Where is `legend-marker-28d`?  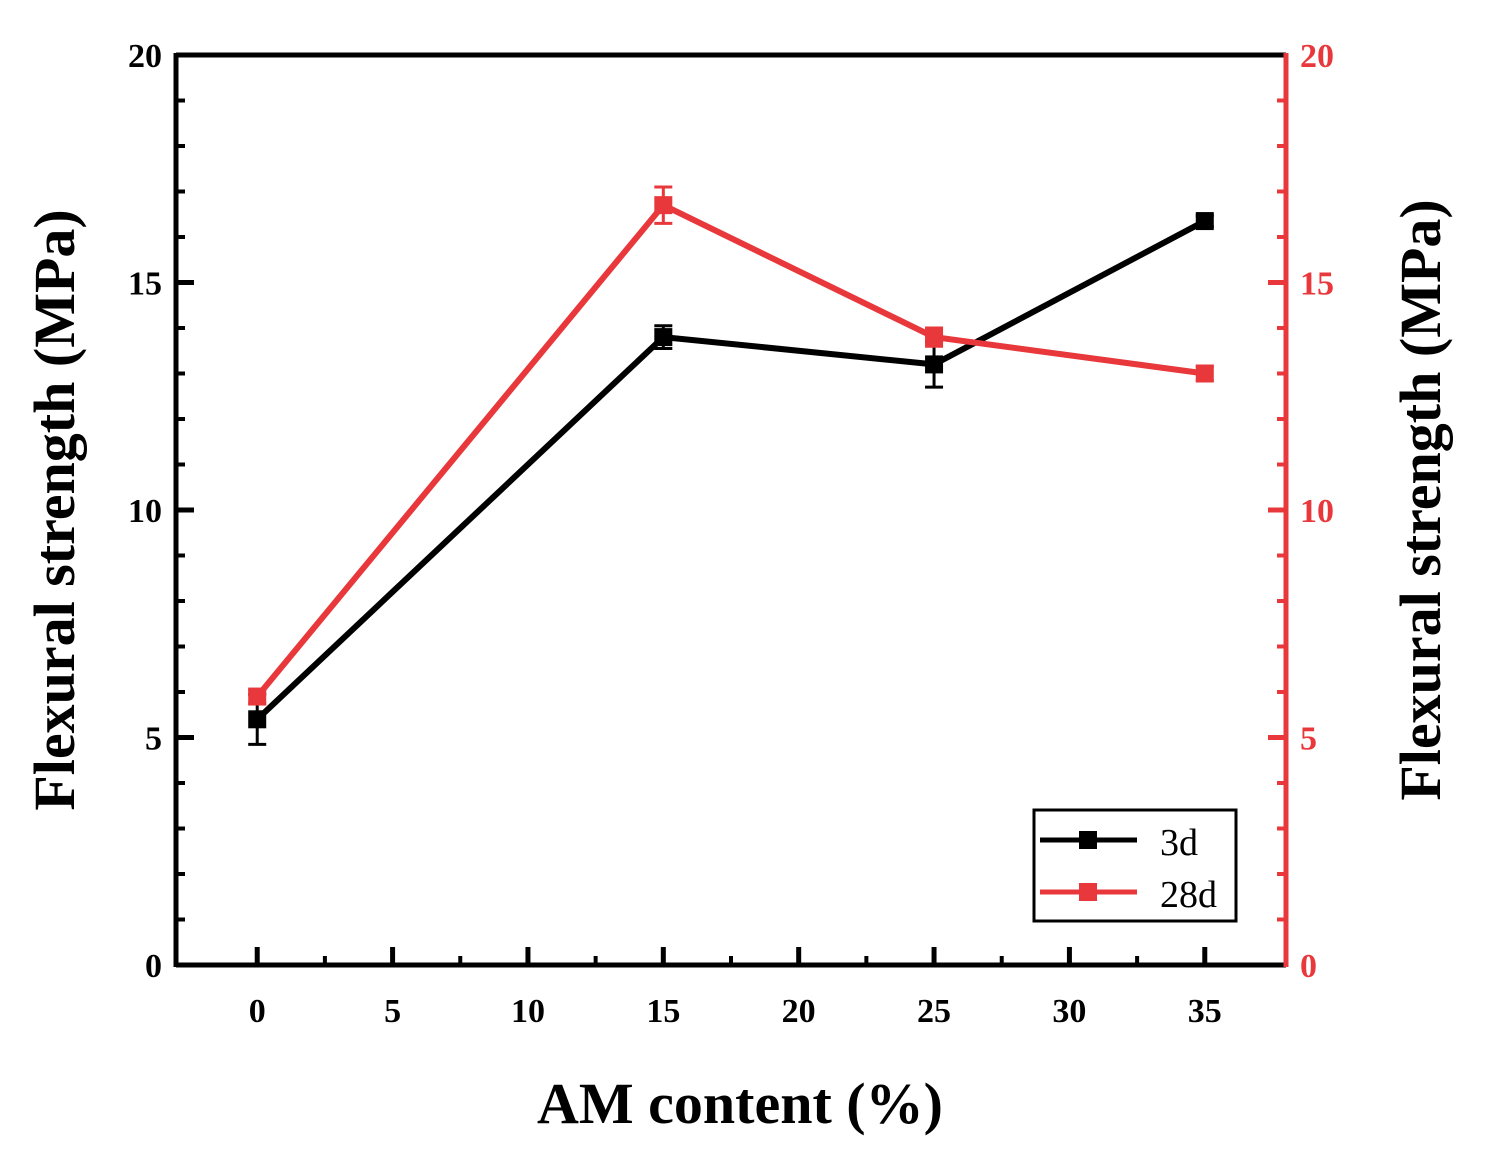 legend-marker-28d is located at coordinates (1088, 892).